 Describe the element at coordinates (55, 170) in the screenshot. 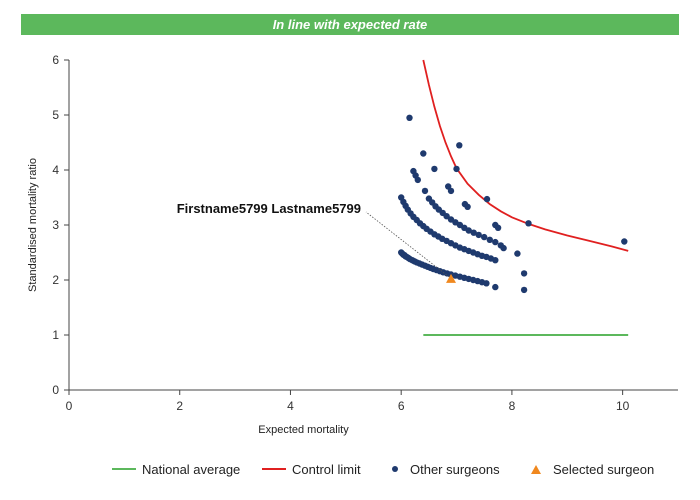

I see `y-tick-label: 4` at that location.